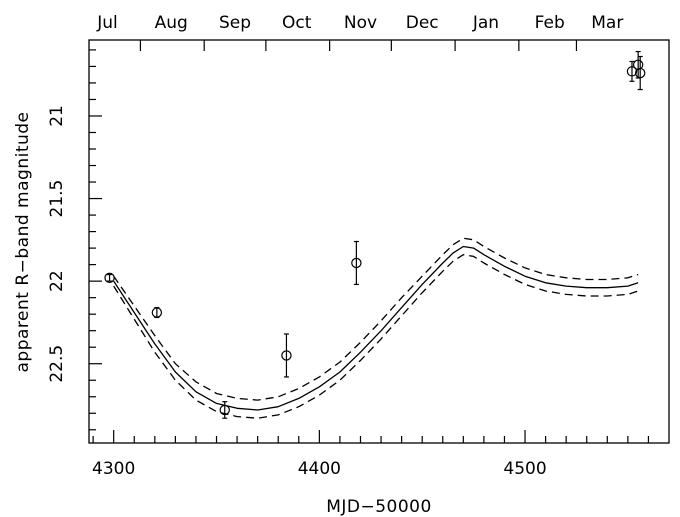  What do you see at coordinates (57, 281) in the screenshot?
I see `y-tick-label: 22` at bounding box center [57, 281].